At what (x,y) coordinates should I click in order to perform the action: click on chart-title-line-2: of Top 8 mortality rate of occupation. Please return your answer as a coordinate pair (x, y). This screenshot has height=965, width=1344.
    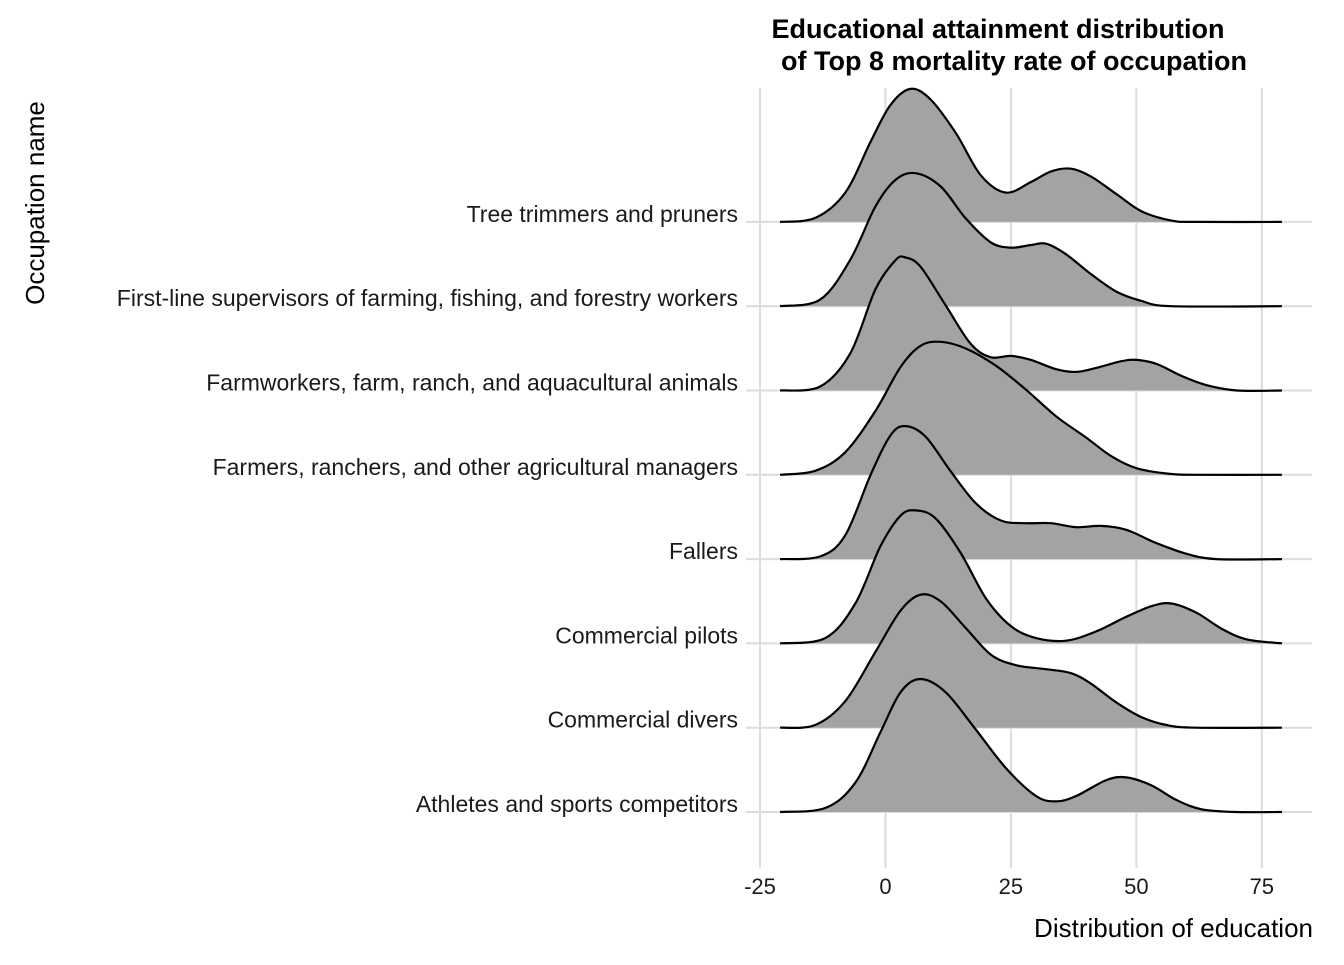
    Looking at the image, I should click on (1014, 61).